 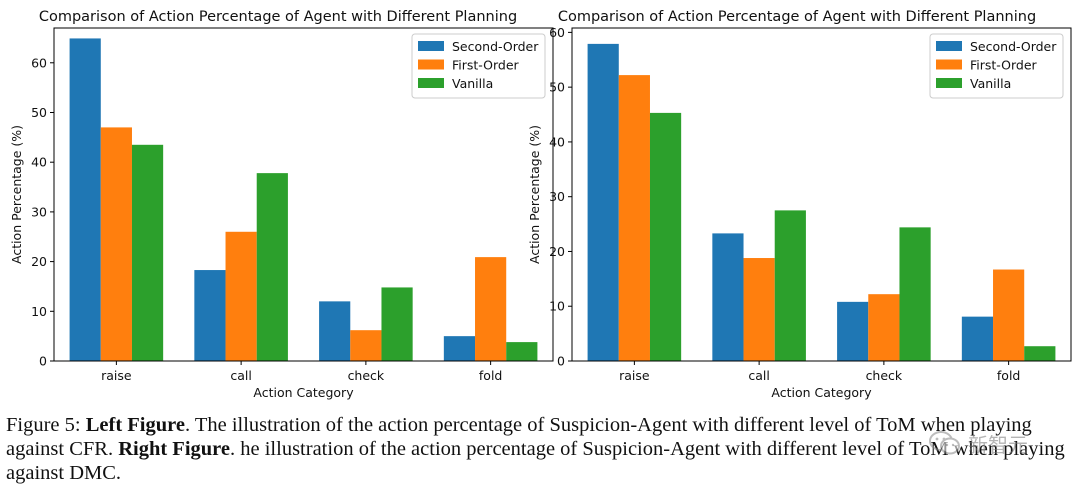 What do you see at coordinates (135, 425) in the screenshot?
I see `left-figure-label: Left Figure` at bounding box center [135, 425].